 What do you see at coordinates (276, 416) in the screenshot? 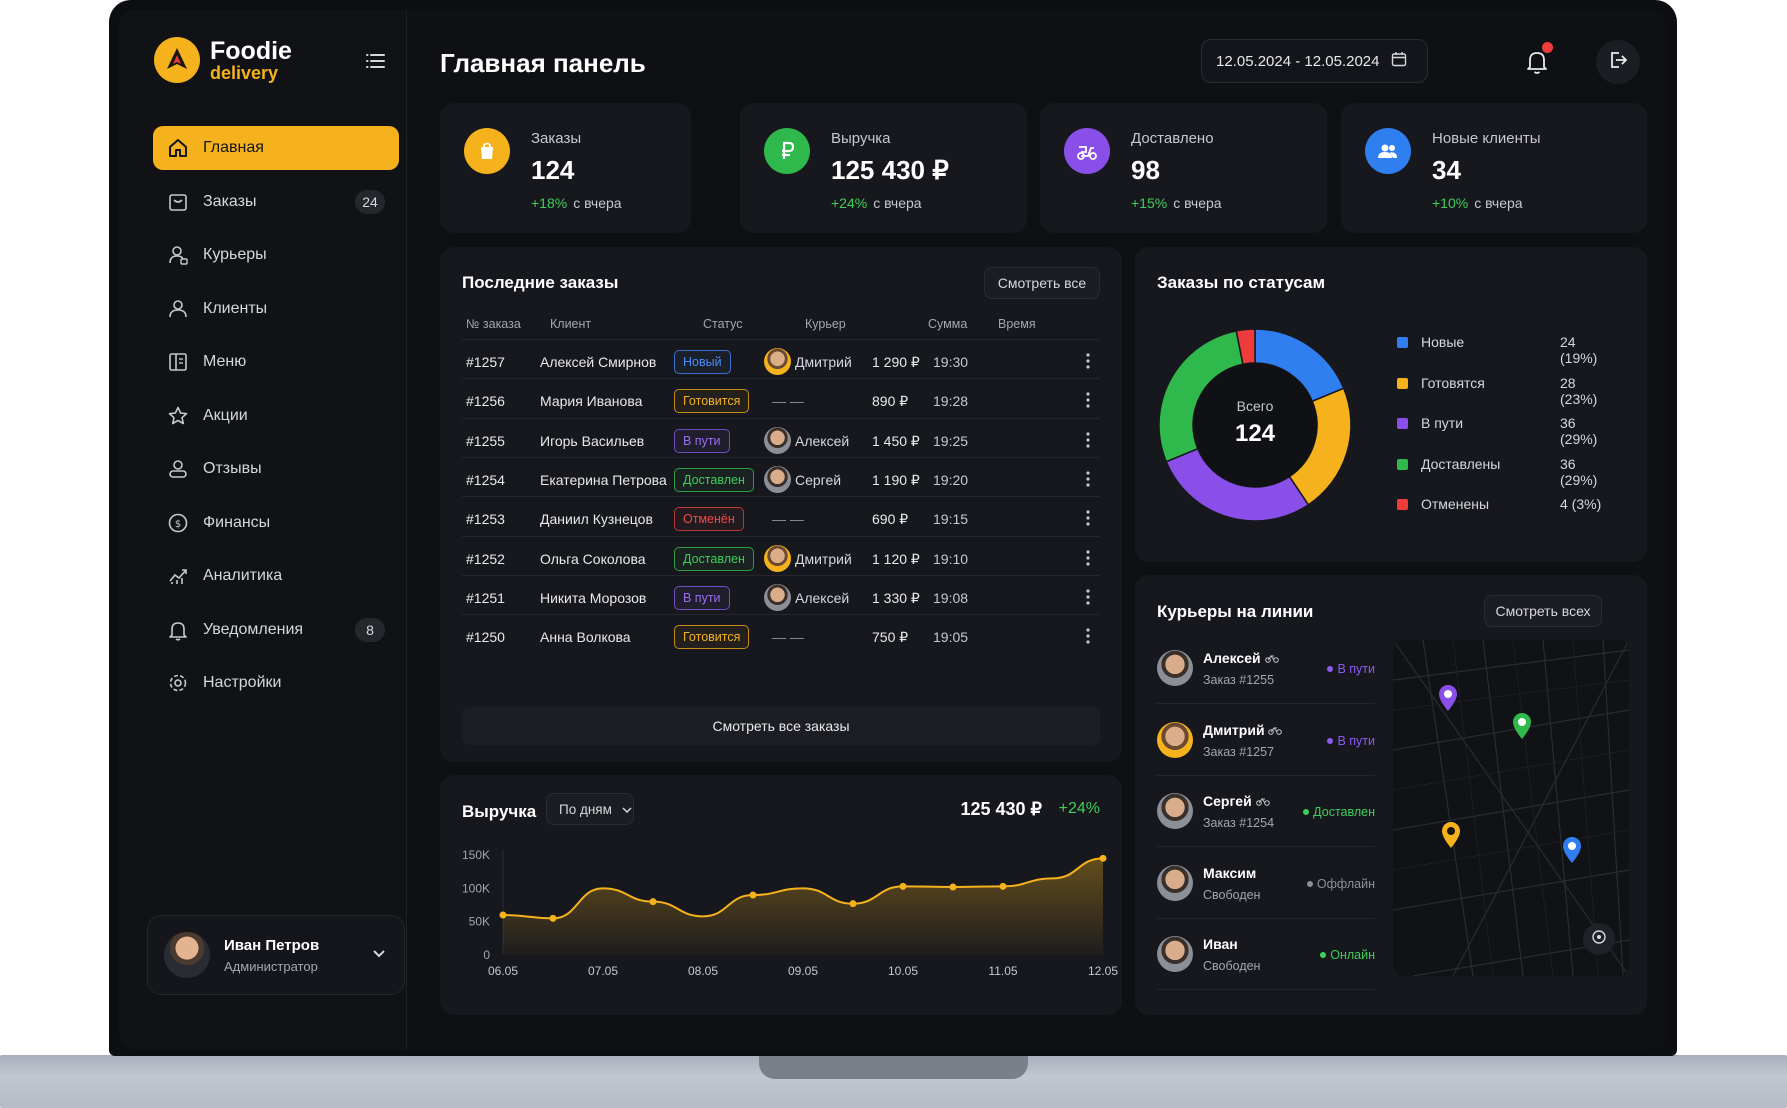
I see `sidebar-item-promotions: Акции` at bounding box center [276, 416].